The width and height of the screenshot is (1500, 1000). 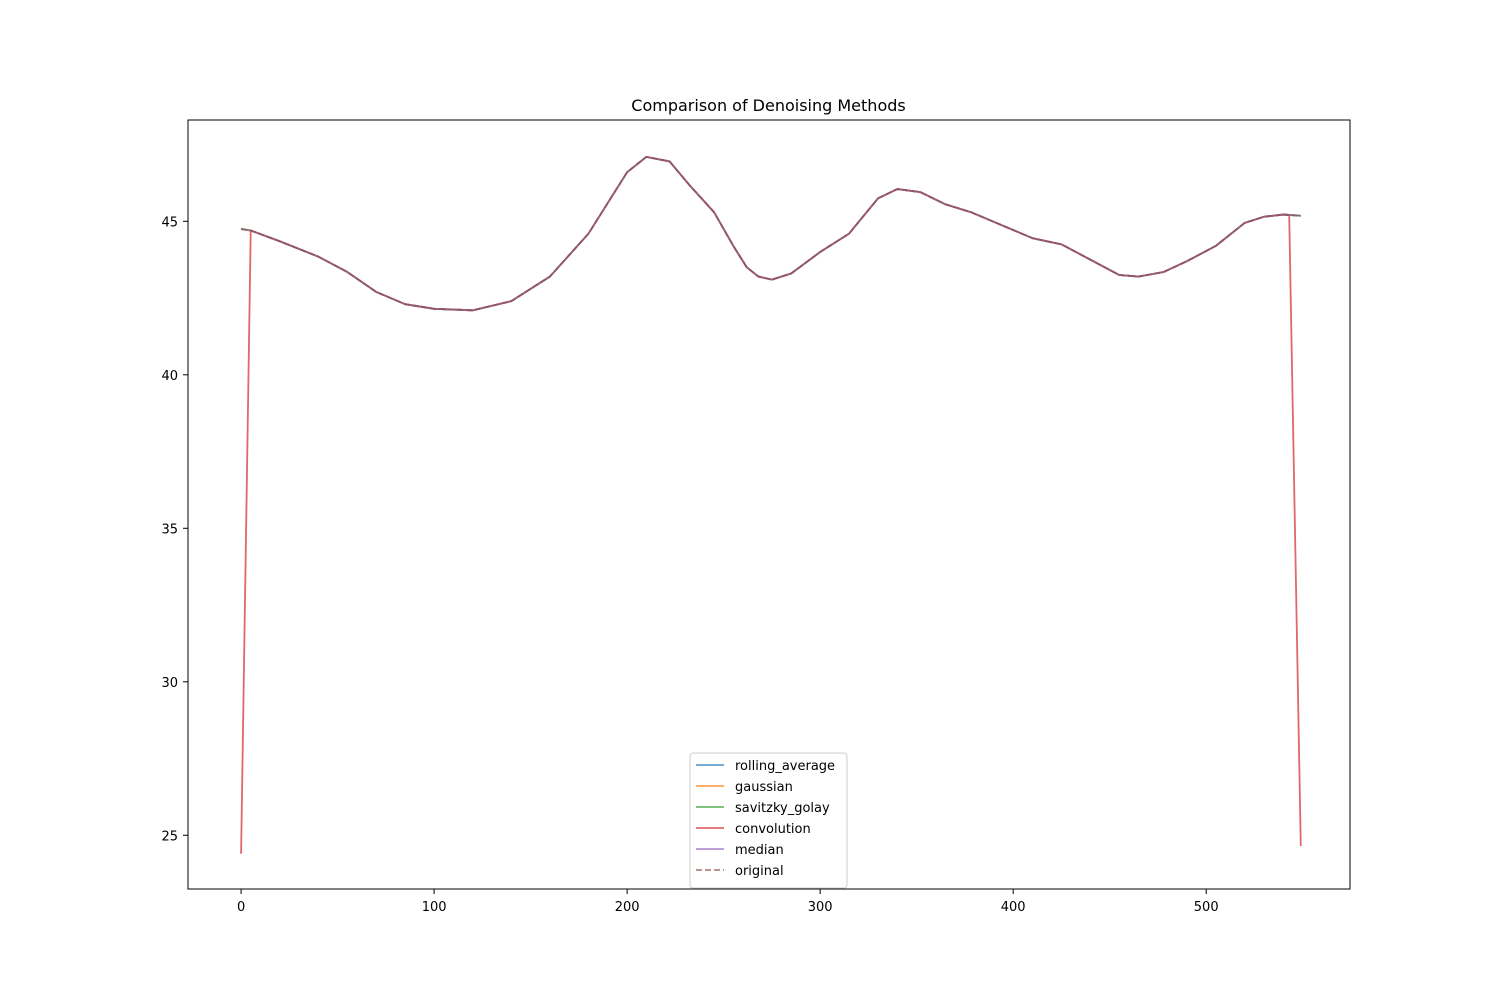 I want to click on legend-label-rolling_average: rolling_average, so click(x=785, y=766).